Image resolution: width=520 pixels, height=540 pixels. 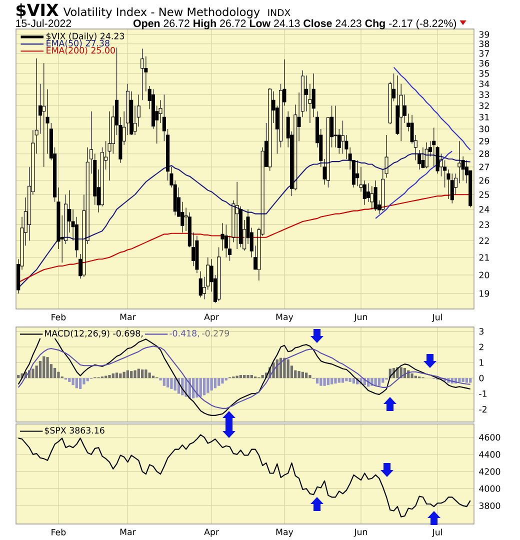 I want to click on y-tick-label: 22, so click(x=484, y=240).